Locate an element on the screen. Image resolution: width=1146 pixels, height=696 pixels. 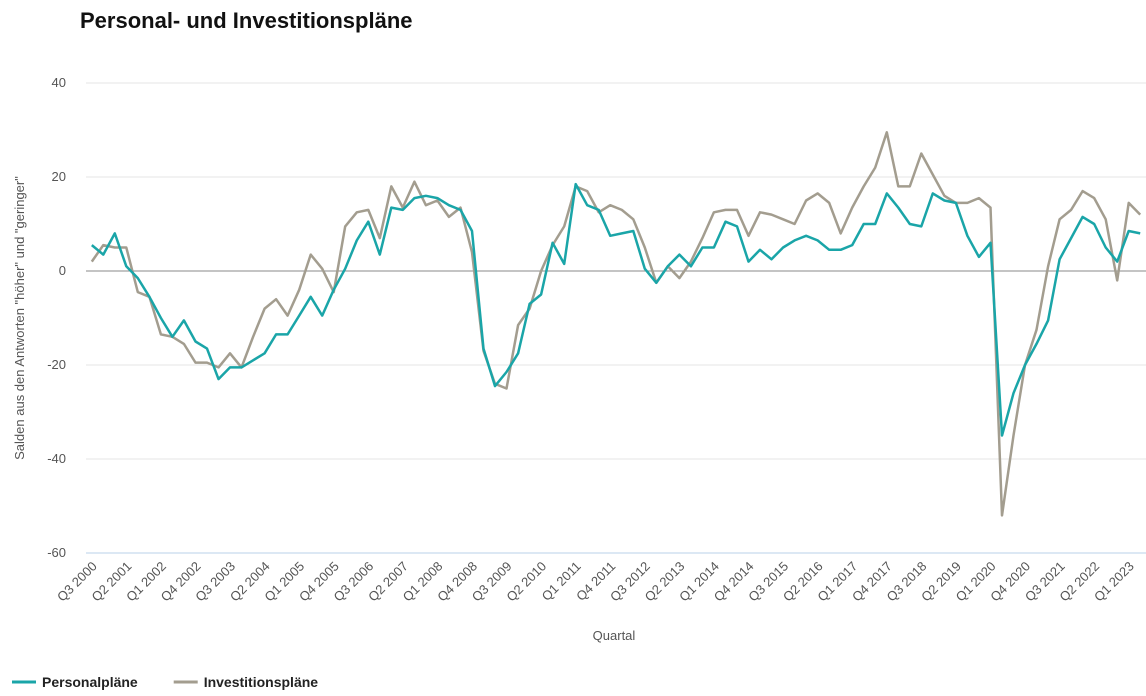
chart-title: Personal- und Investitionspläne is located at coordinates (246, 20).